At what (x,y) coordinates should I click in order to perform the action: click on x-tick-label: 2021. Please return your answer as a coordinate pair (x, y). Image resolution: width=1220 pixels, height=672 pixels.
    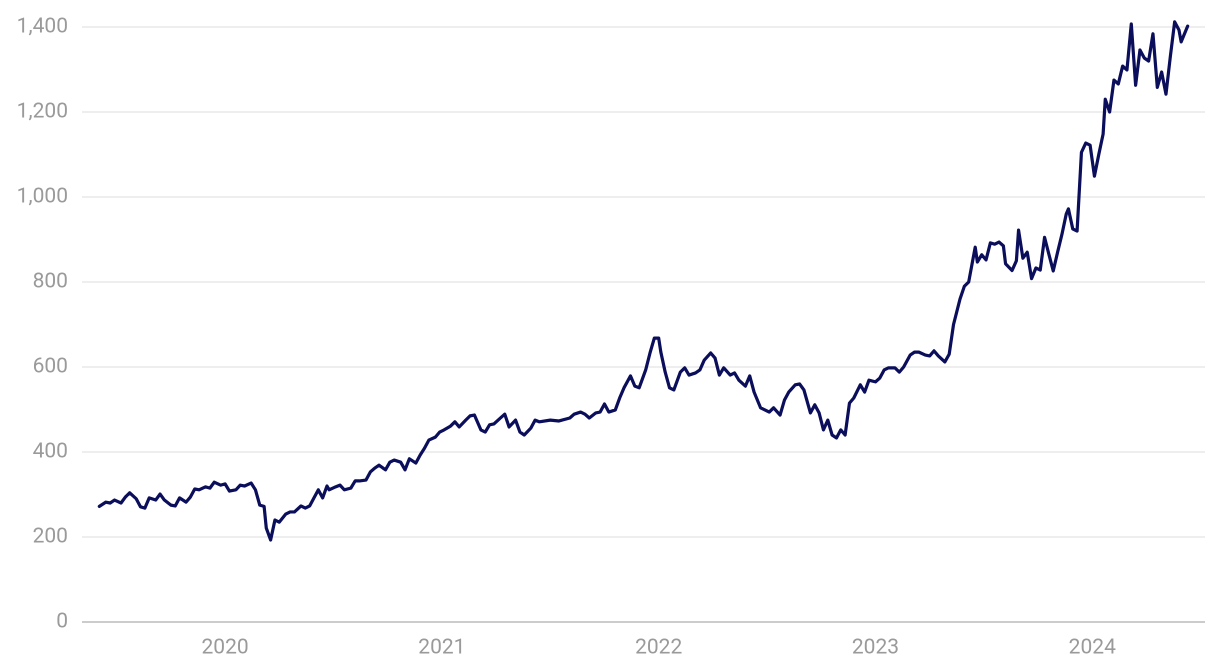
    Looking at the image, I should click on (441, 648).